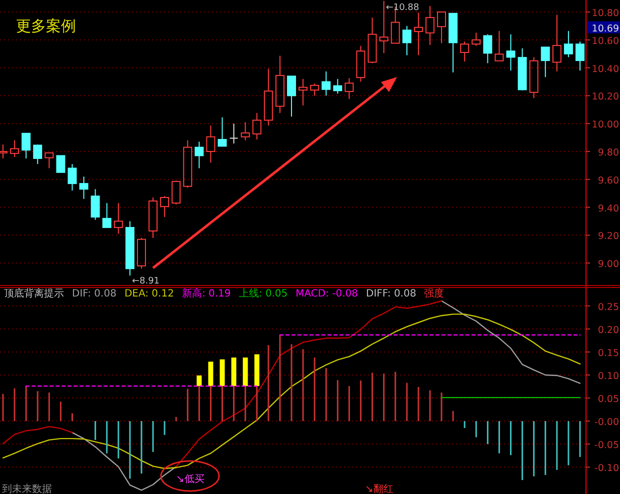 The height and width of the screenshot is (494, 620). I want to click on text: 新高: 0.19, so click(206, 294).